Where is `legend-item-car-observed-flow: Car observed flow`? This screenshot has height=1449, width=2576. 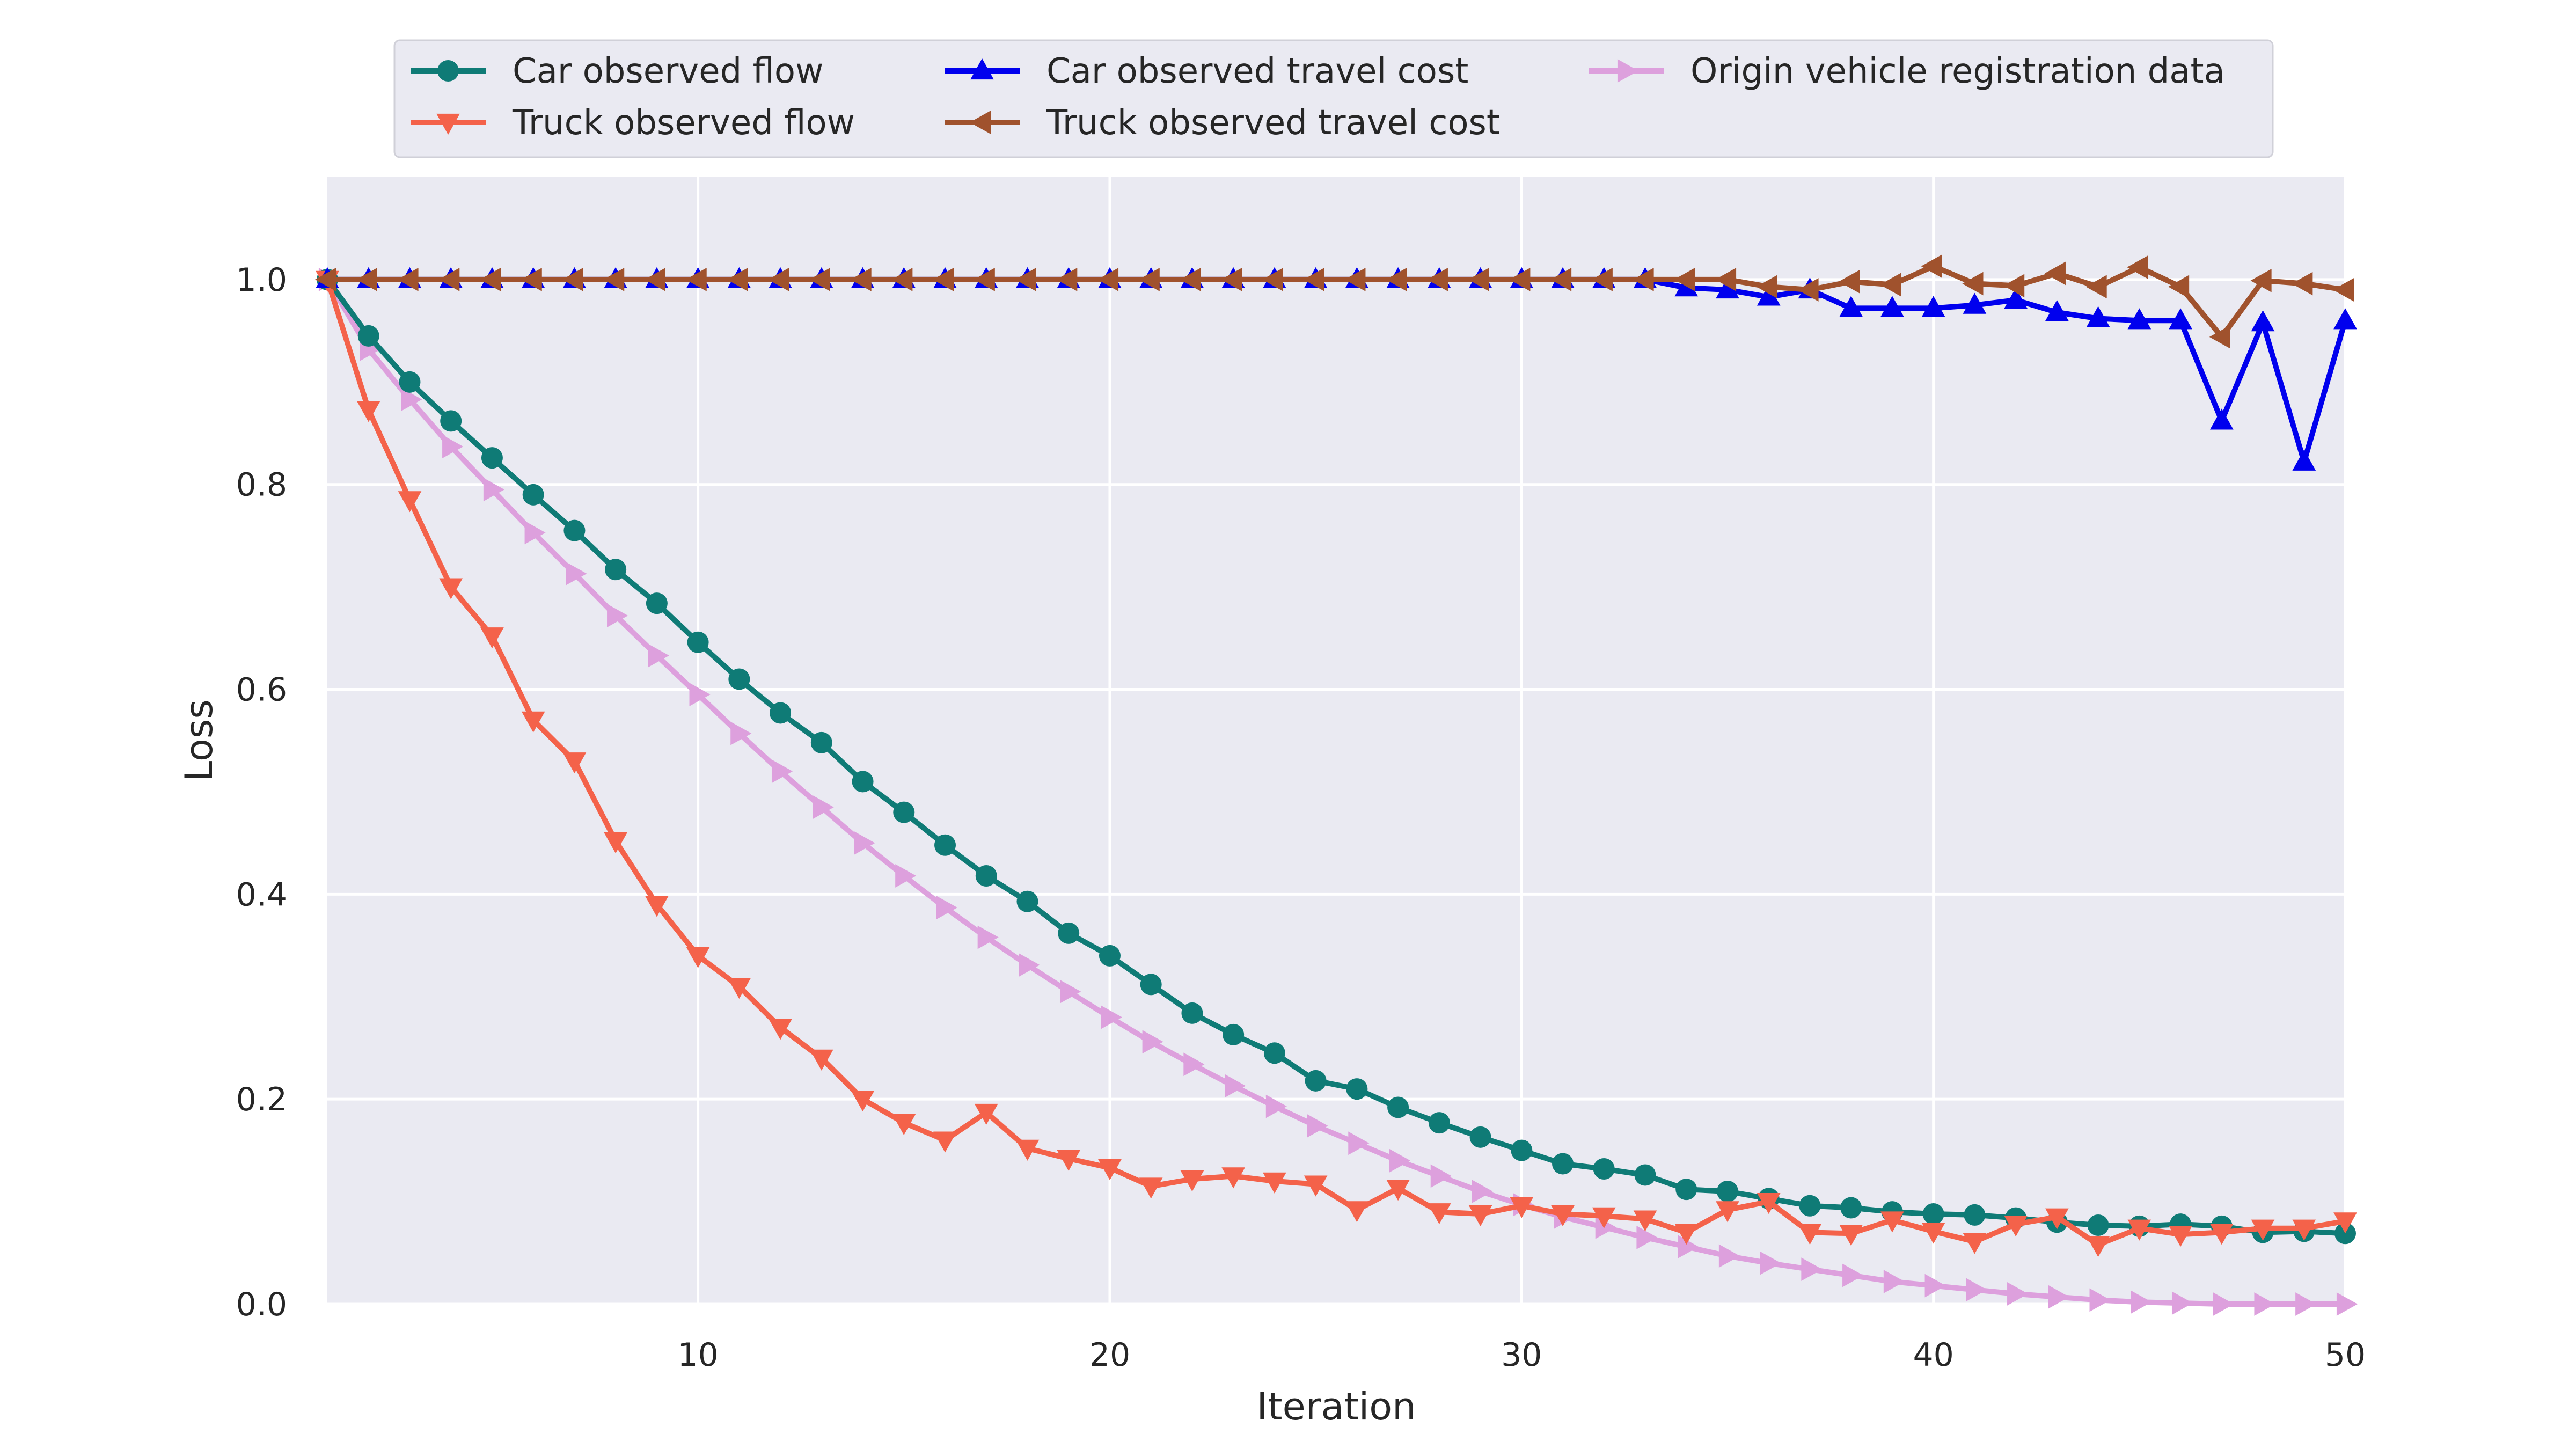
legend-item-car-observed-flow: Car observed flow is located at coordinates (617, 71).